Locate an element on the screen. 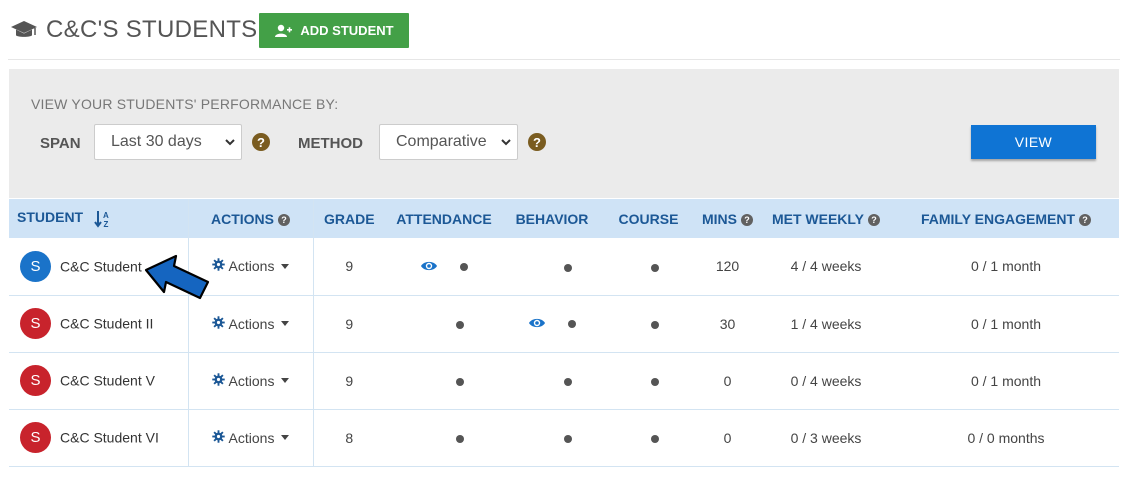 The width and height of the screenshot is (1128, 477). header-divider is located at coordinates (564, 59).